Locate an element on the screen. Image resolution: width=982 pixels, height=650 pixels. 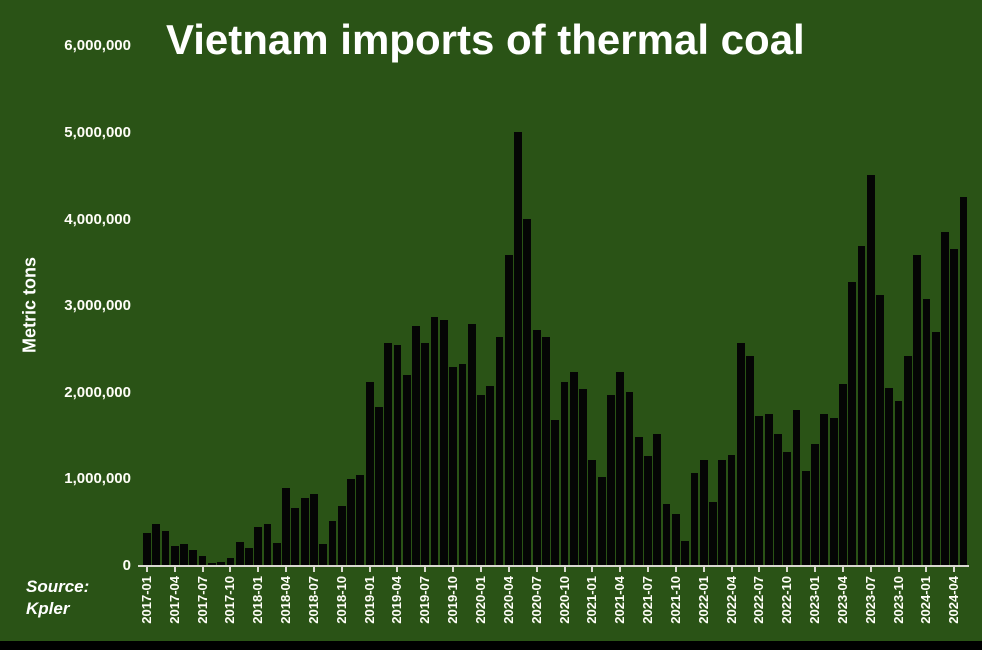
source-label: Source: is located at coordinates (58, 586).